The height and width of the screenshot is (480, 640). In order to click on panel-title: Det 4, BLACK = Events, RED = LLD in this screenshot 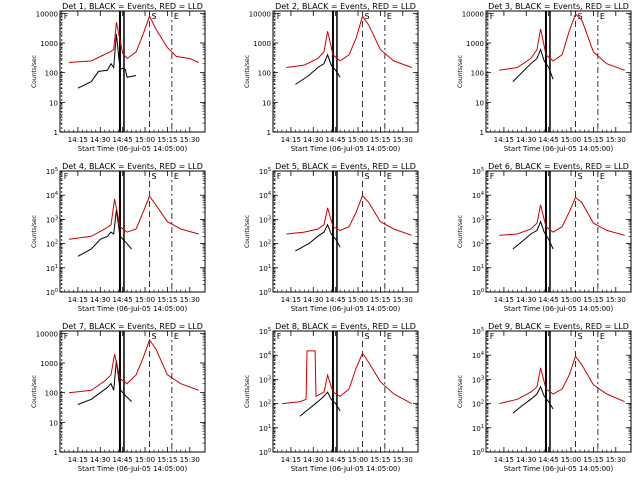, I will do `click(132, 166)`.